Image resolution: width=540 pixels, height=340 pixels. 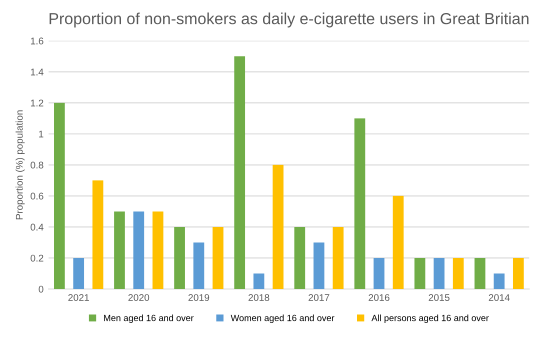 I want to click on x-tick-label: 2014, so click(x=499, y=297).